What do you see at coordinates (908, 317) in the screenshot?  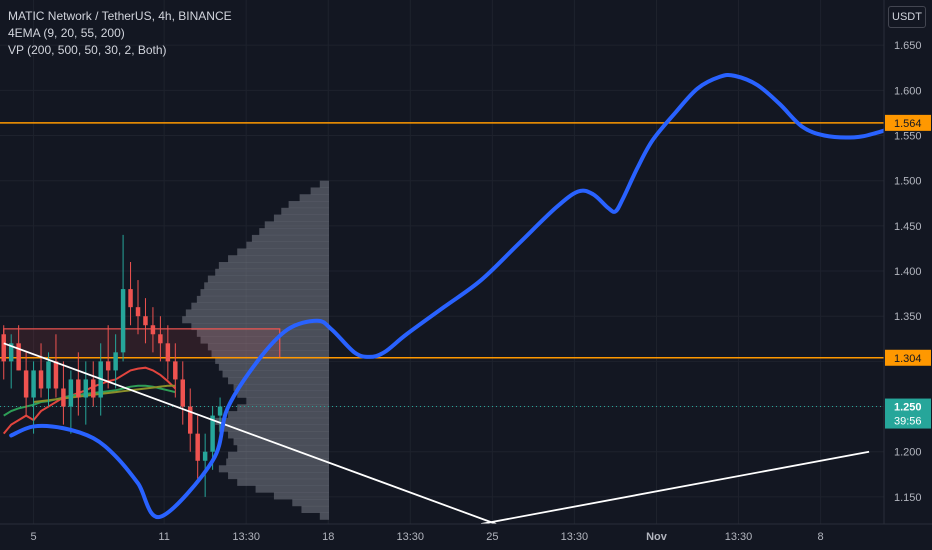 I see `y-tick-label: 1.350` at bounding box center [908, 317].